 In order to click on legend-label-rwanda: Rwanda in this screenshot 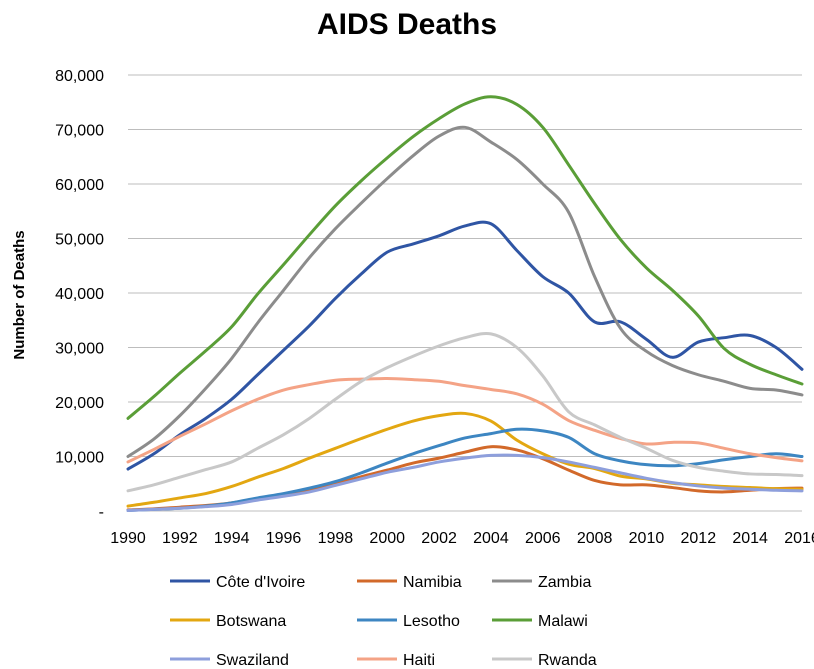, I will do `click(567, 660)`.